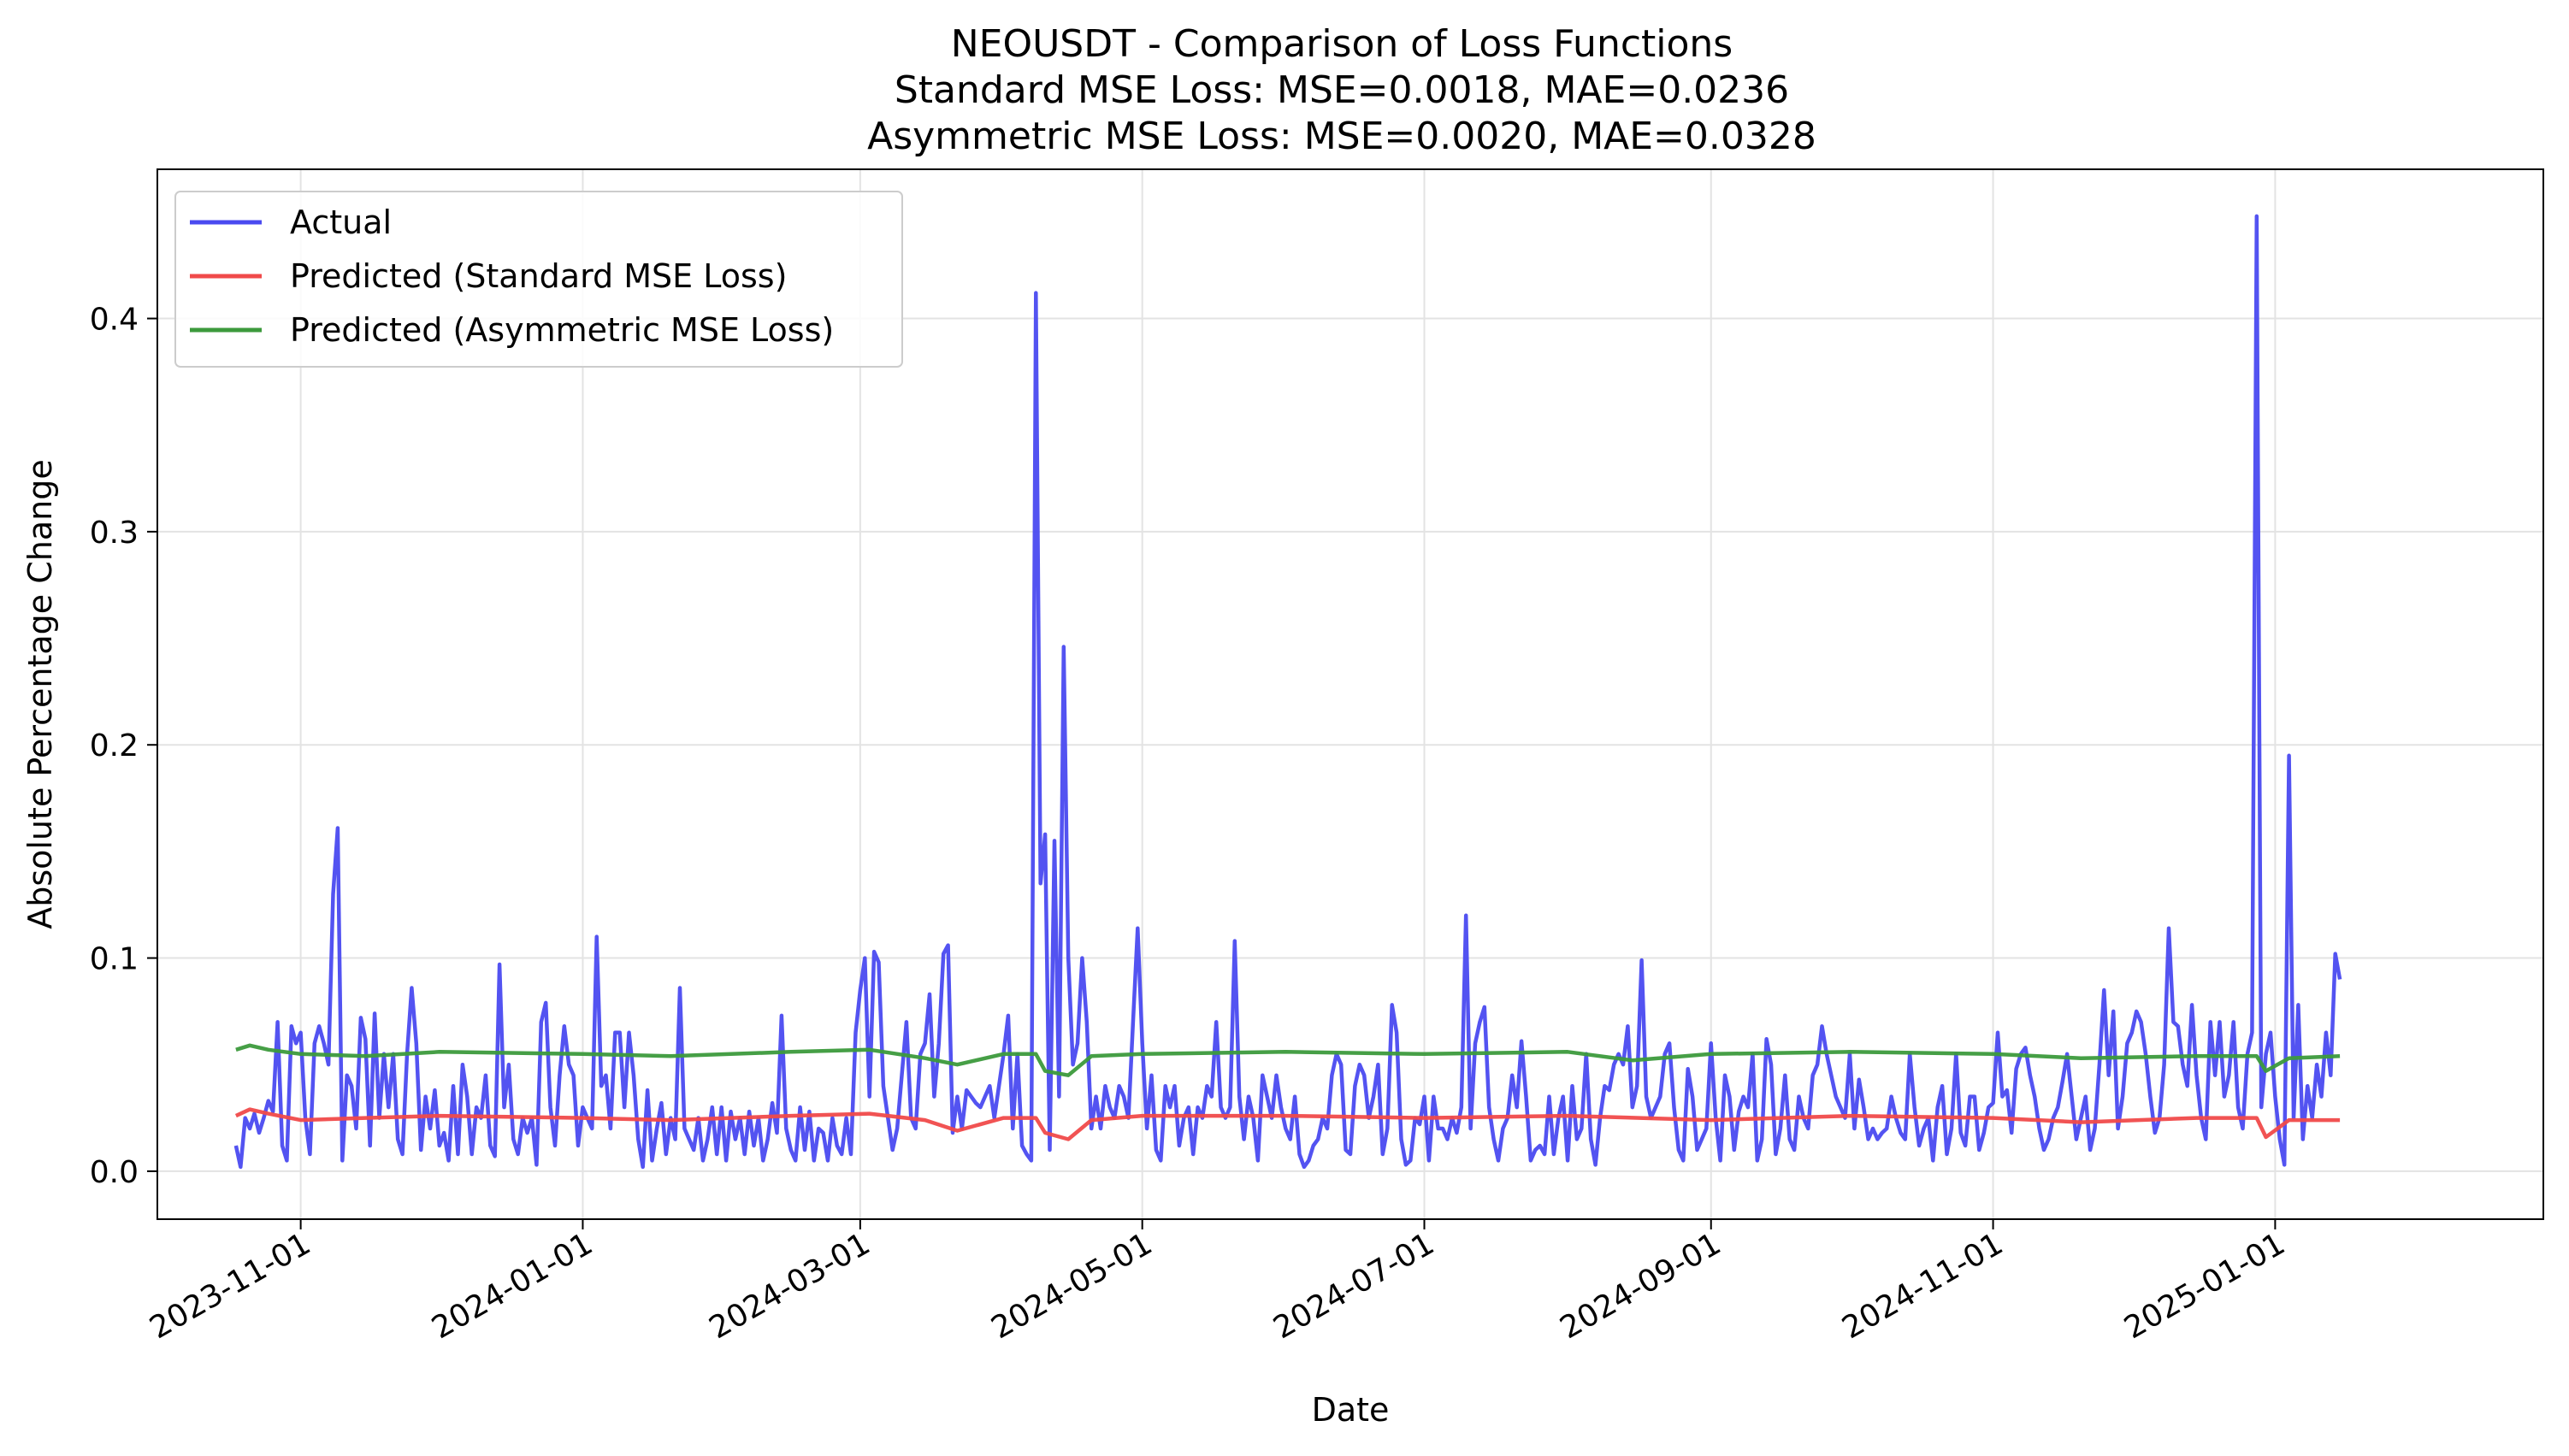 The width and height of the screenshot is (2569, 1456). I want to click on y-tick-label: 0.2, so click(114, 745).